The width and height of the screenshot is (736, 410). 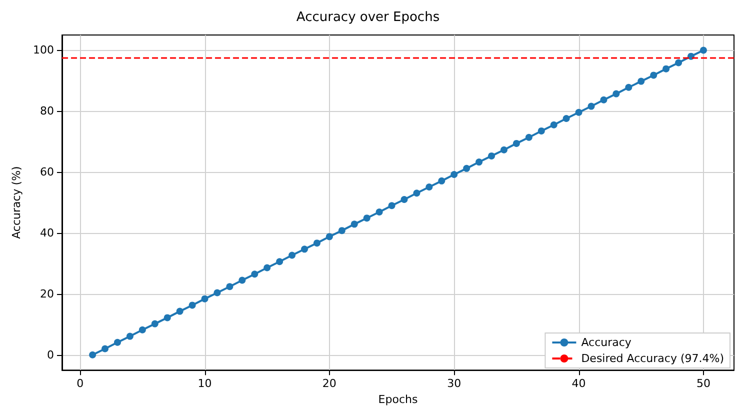 I want to click on legend-label: Accuracy, so click(x=606, y=342).